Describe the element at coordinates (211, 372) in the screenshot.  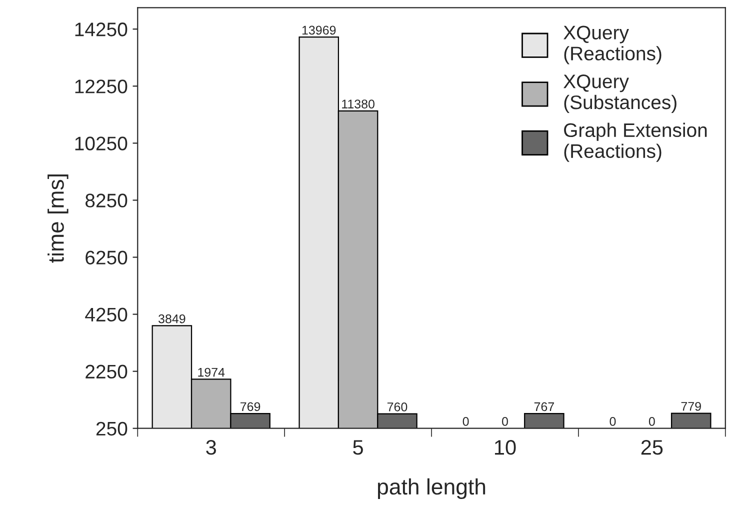
I see `data-label: 1974` at that location.